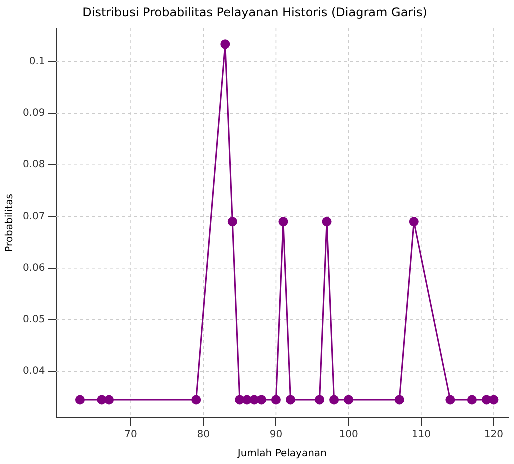  What do you see at coordinates (203, 435) in the screenshot?
I see `x-tick-label: 80` at bounding box center [203, 435].